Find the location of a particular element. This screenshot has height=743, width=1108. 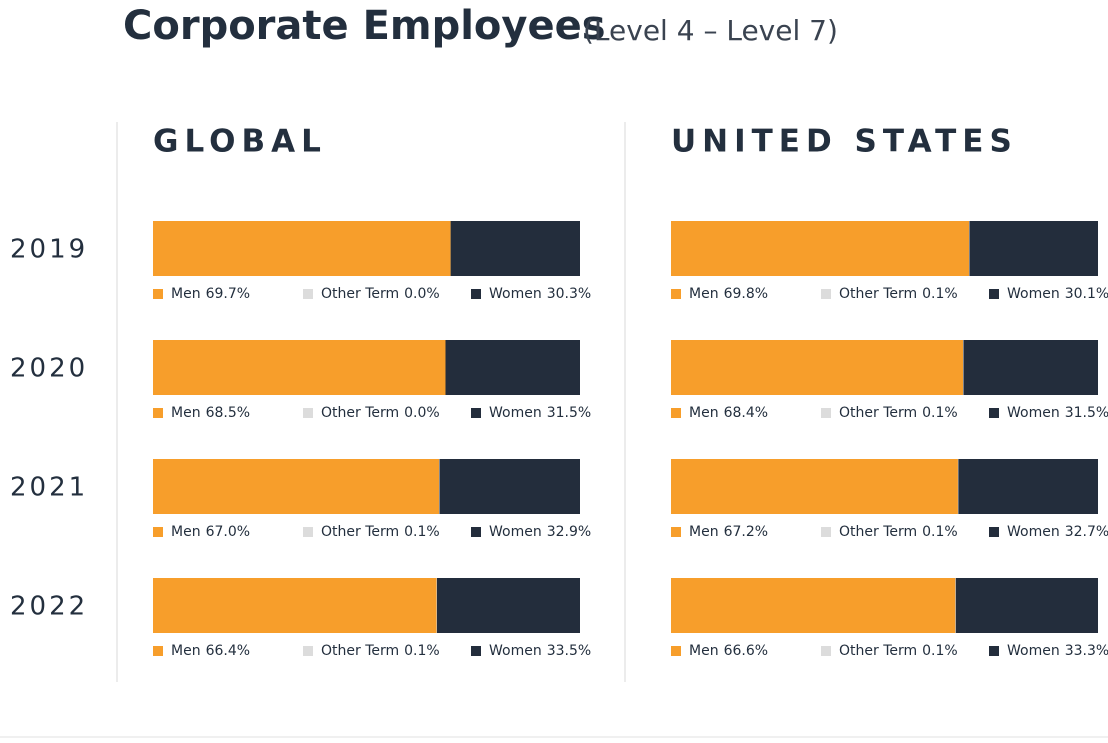

legend-label: Women 30.1% is located at coordinates (1057, 294).